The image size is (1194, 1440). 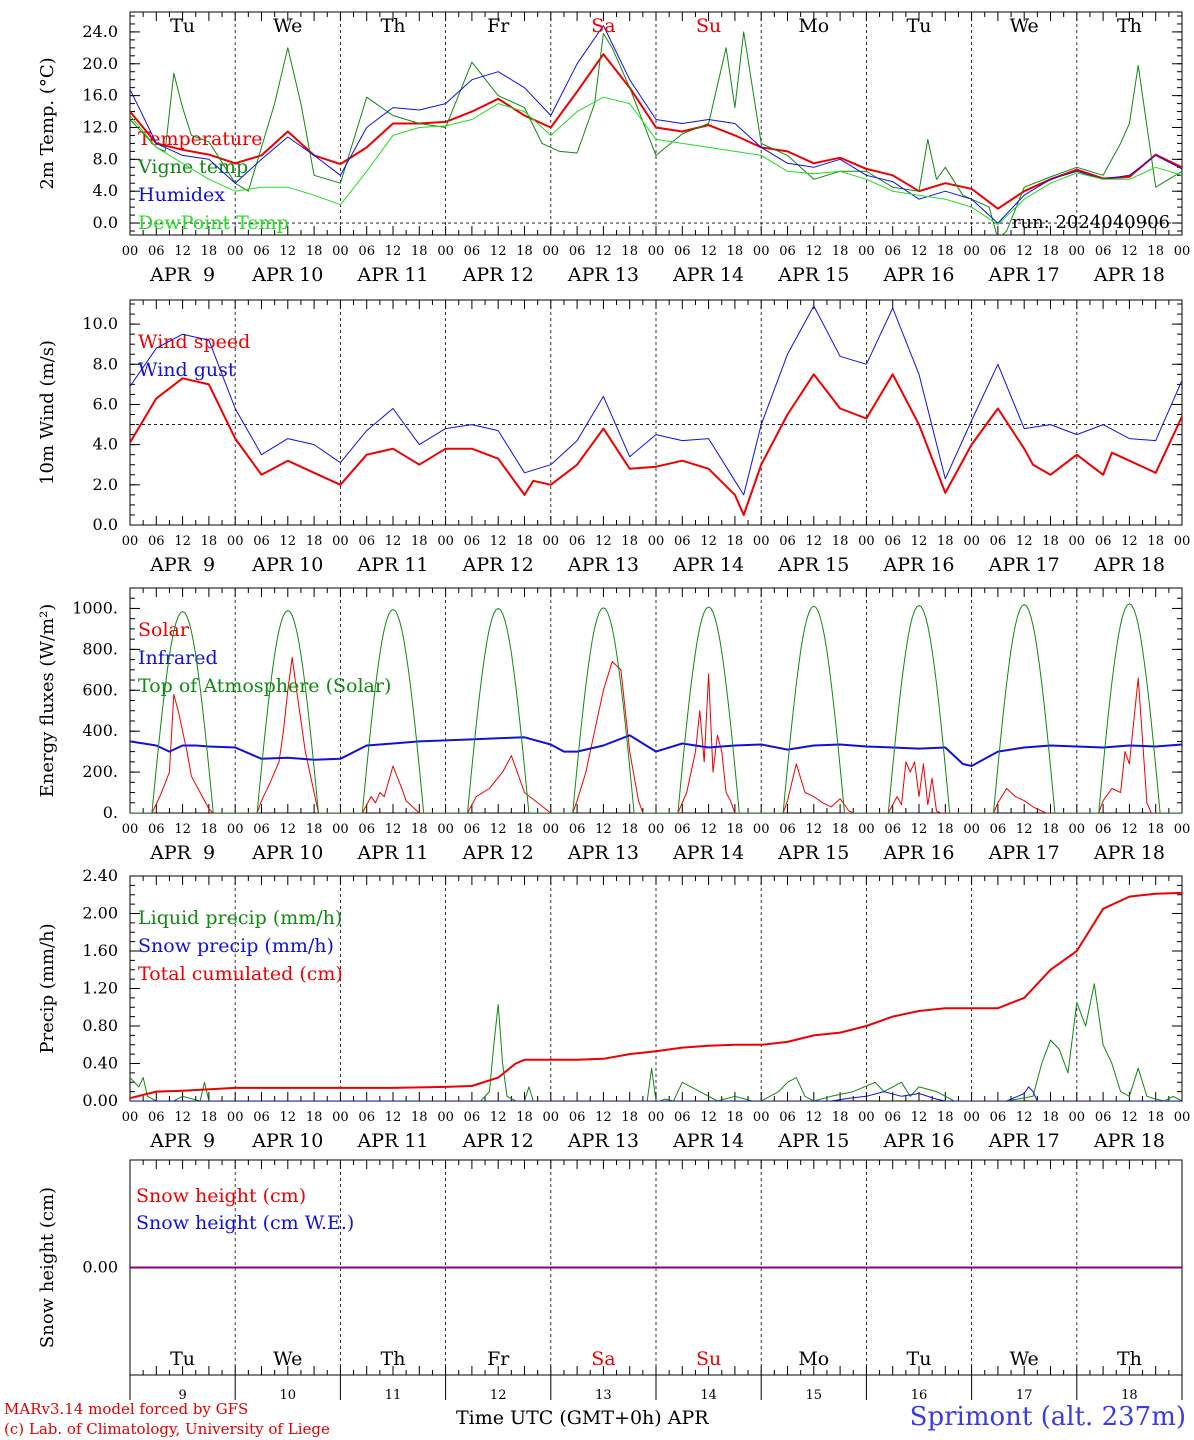 What do you see at coordinates (245, 1223) in the screenshot?
I see `legend-entry: Snow height (cm W.E.)` at bounding box center [245, 1223].